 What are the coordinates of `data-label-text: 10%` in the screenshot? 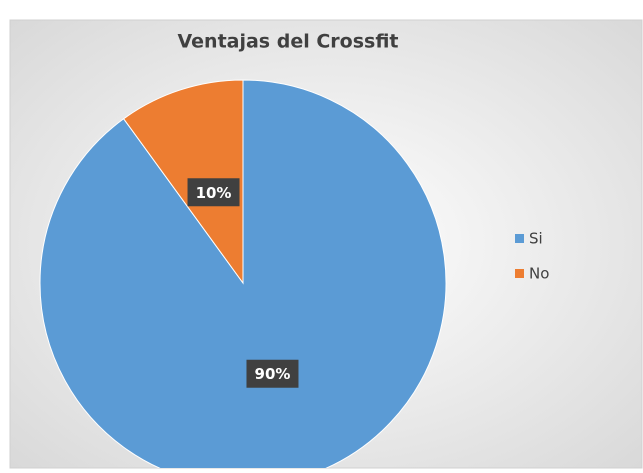 It's located at (214, 193).